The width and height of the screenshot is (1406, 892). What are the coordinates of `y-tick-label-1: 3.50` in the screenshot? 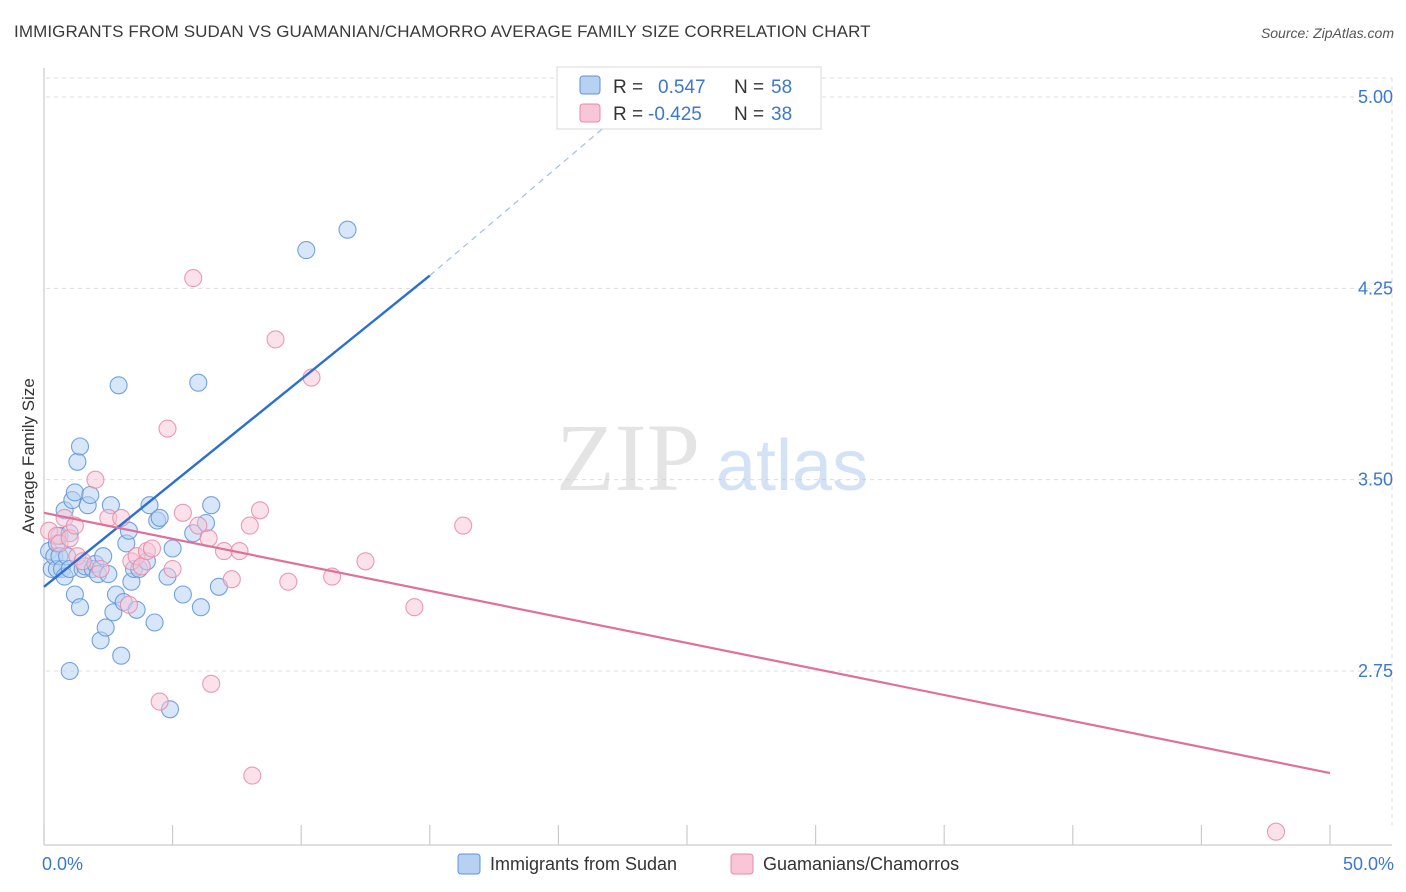 It's located at (1375, 480).